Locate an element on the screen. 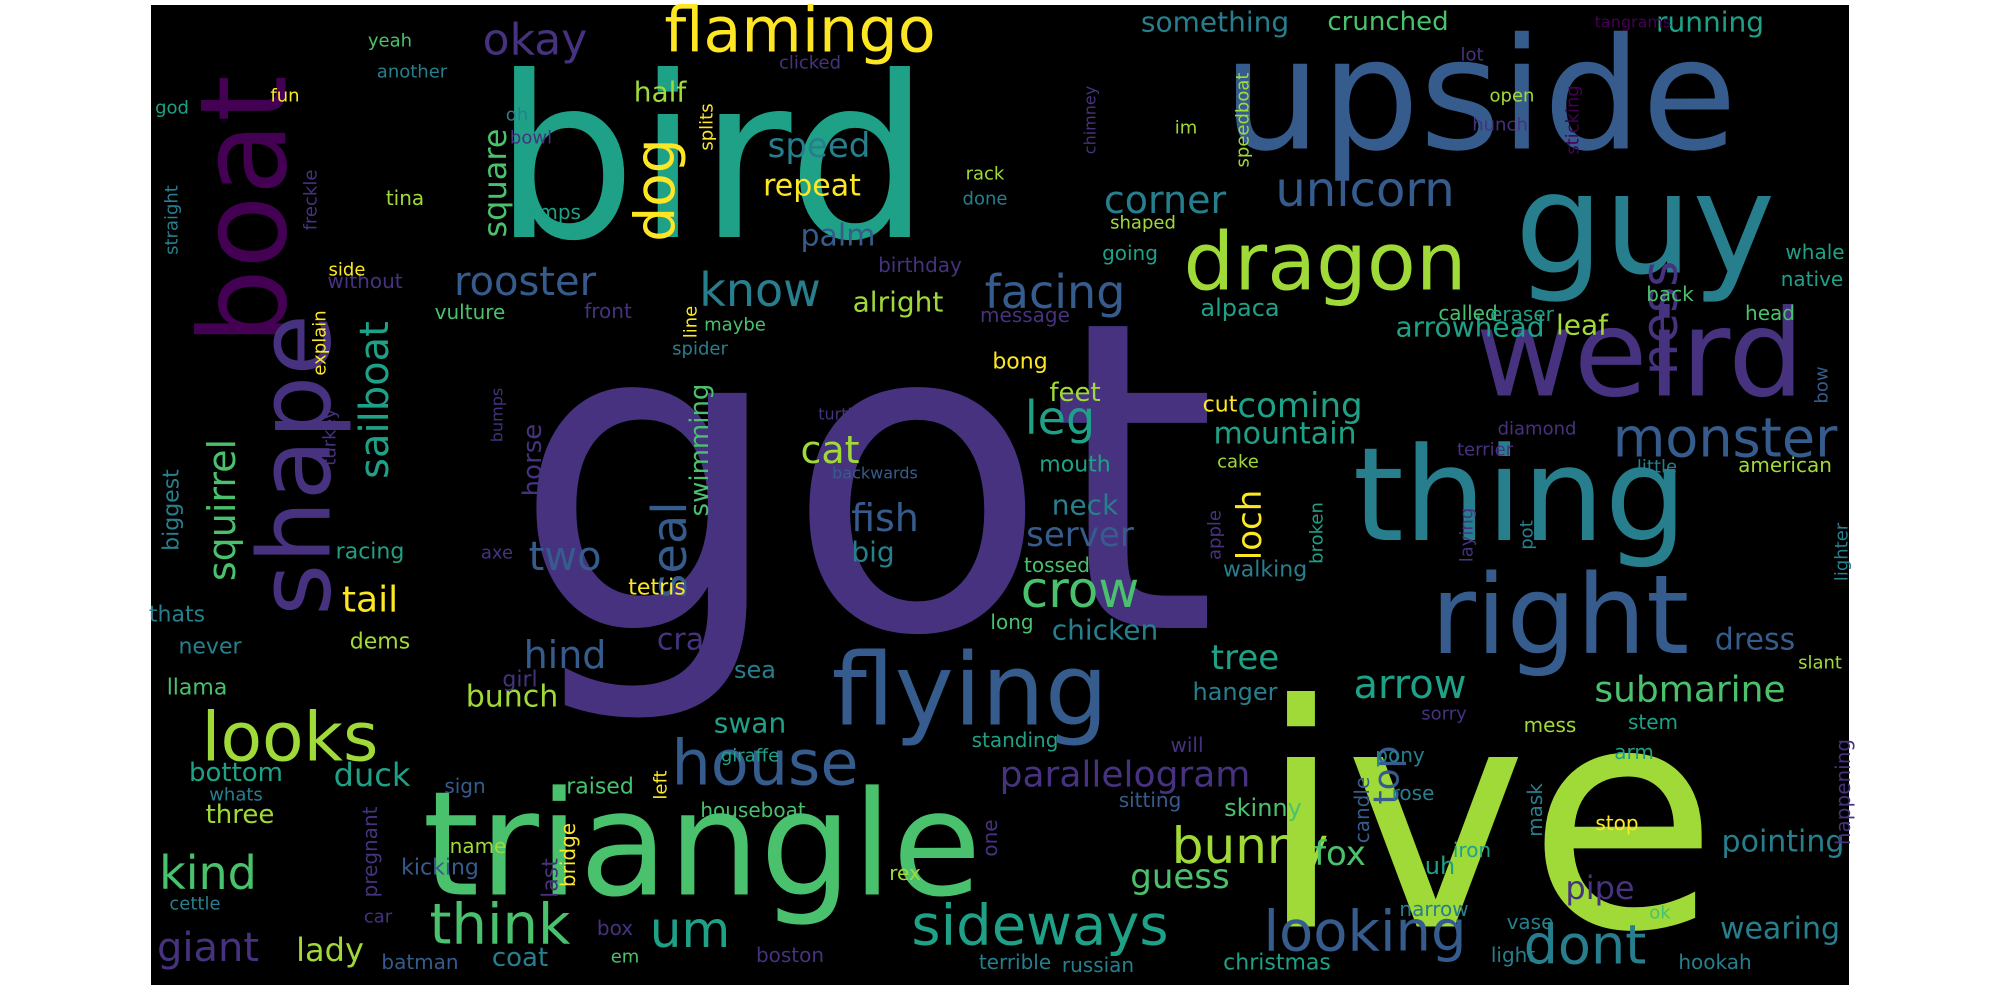 This screenshot has width=2000, height=1000. word-freckle: freckle is located at coordinates (311, 200).